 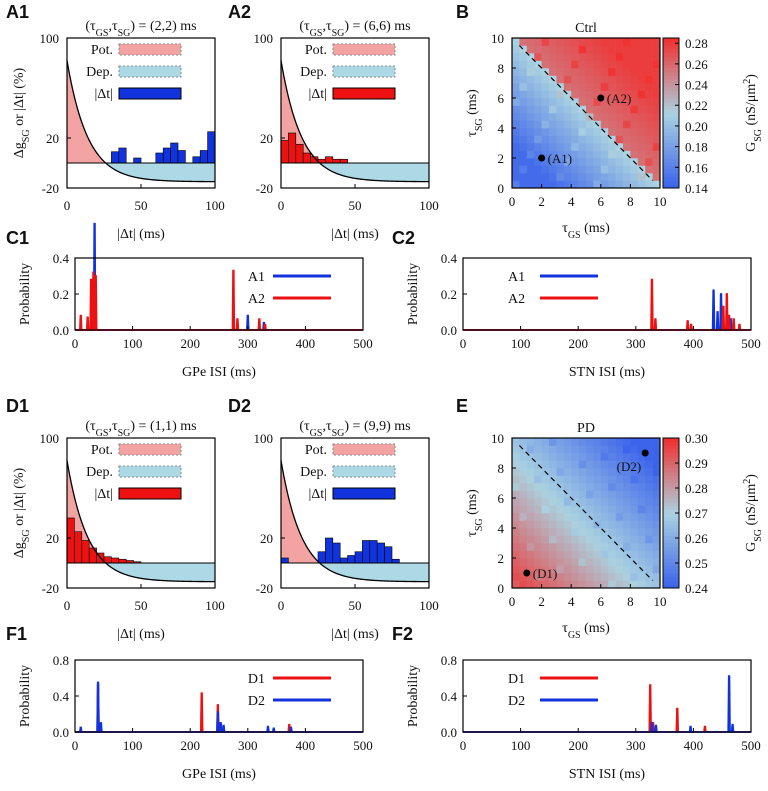 What do you see at coordinates (16, 634) in the screenshot?
I see `panel-label-F1: F1` at bounding box center [16, 634].